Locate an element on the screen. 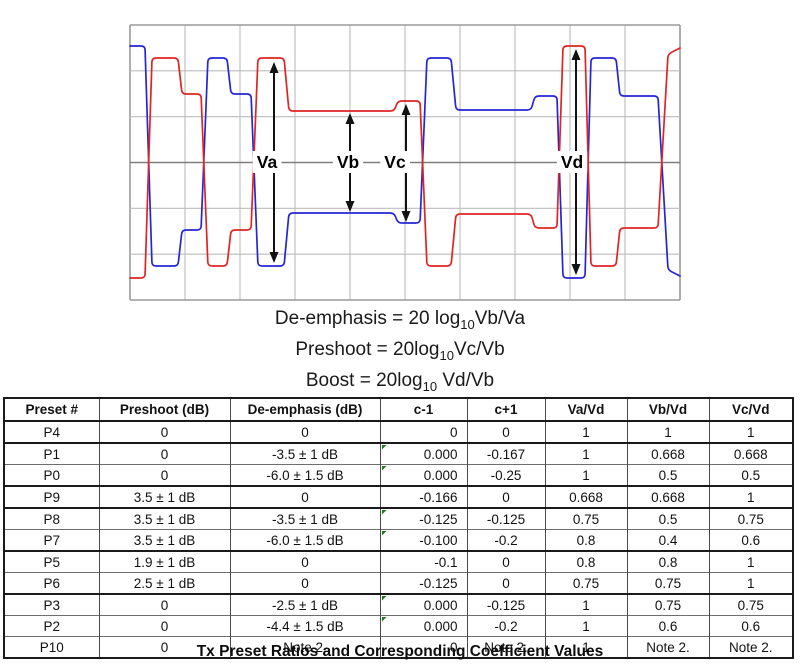  table-cell: P6 is located at coordinates (51, 583).